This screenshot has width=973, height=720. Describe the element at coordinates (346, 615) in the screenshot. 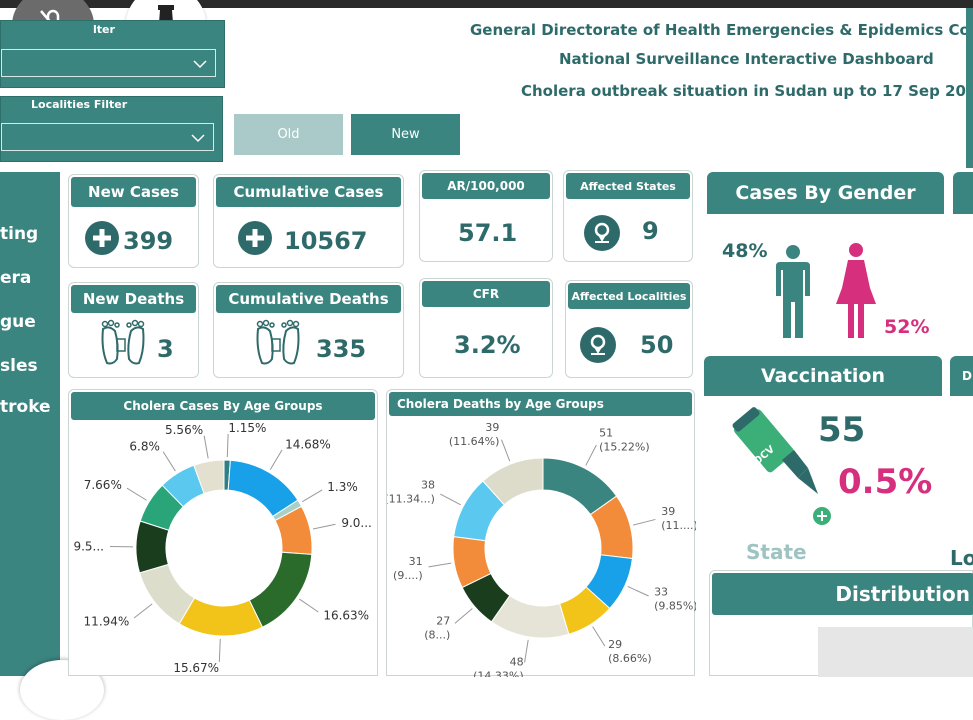

I see `slice-label: 16.63%` at that location.